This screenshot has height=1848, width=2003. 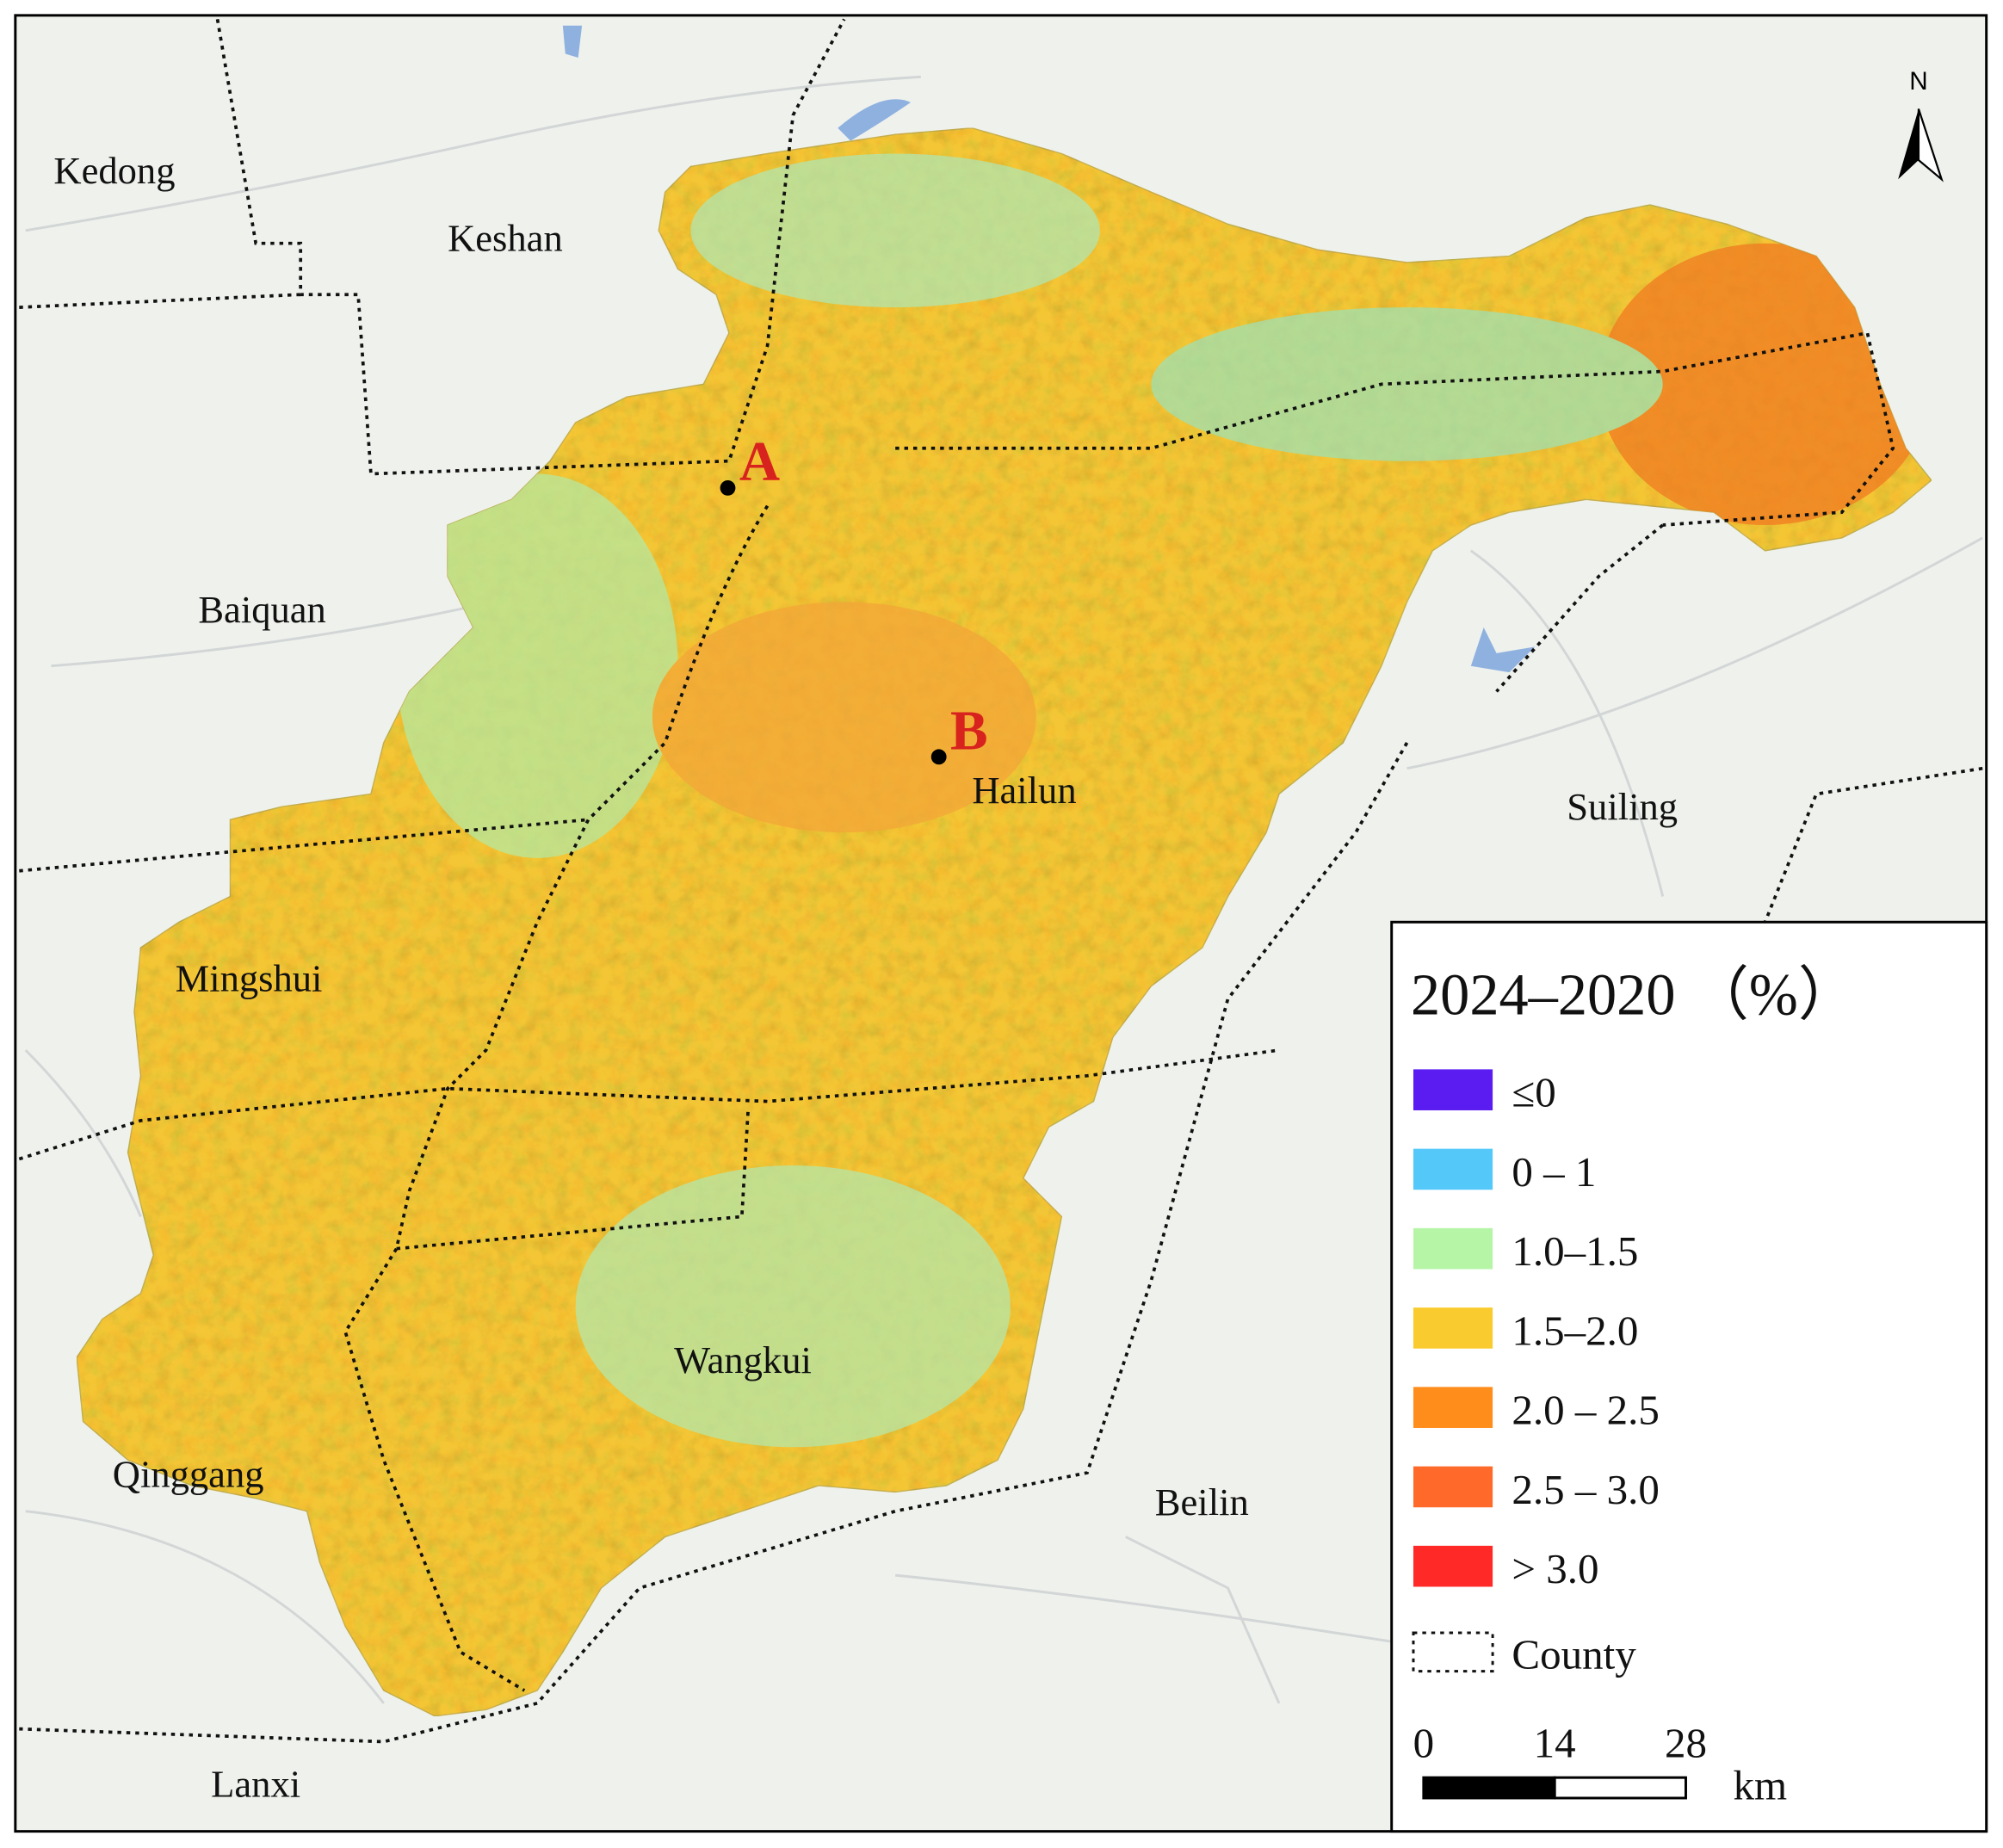 What do you see at coordinates (1533, 1092) in the screenshot?
I see `legend-label: ≤0` at bounding box center [1533, 1092].